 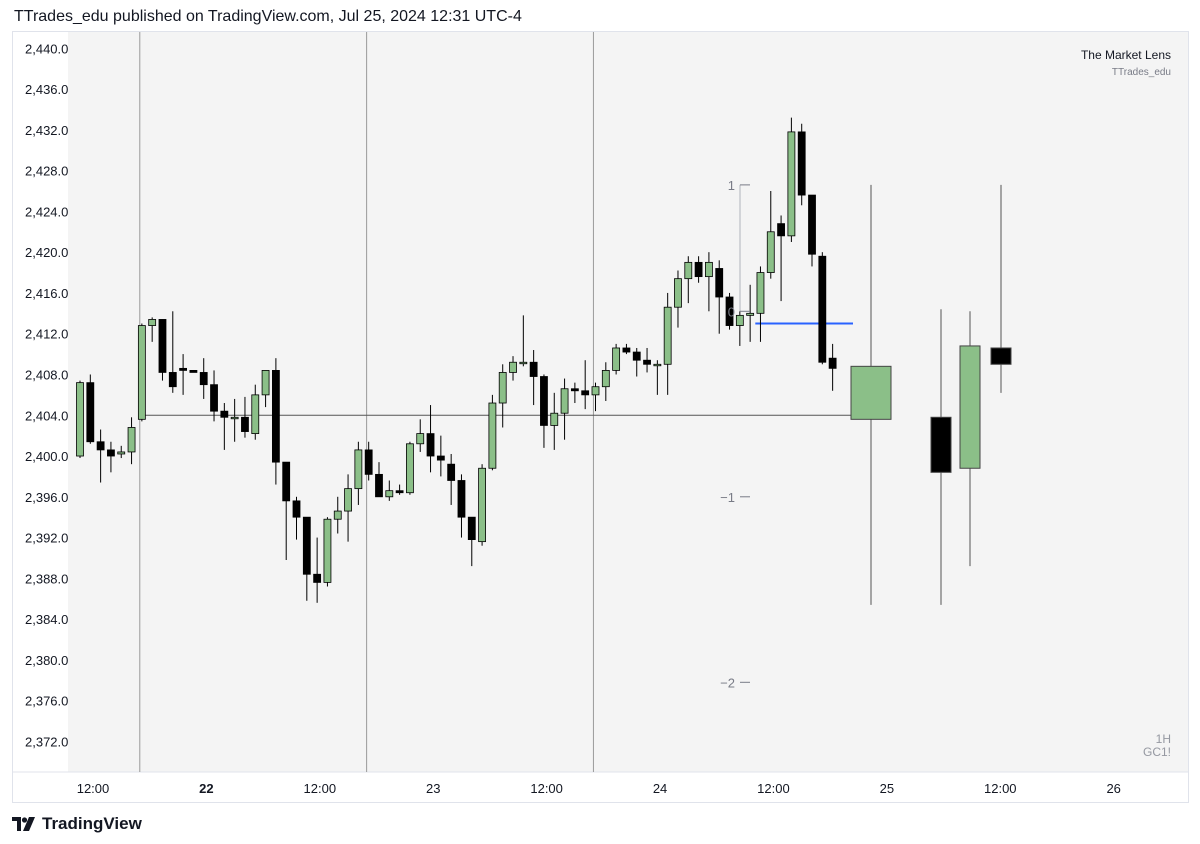 What do you see at coordinates (46, 456) in the screenshot?
I see `price-tick-label: 2,400.0` at bounding box center [46, 456].